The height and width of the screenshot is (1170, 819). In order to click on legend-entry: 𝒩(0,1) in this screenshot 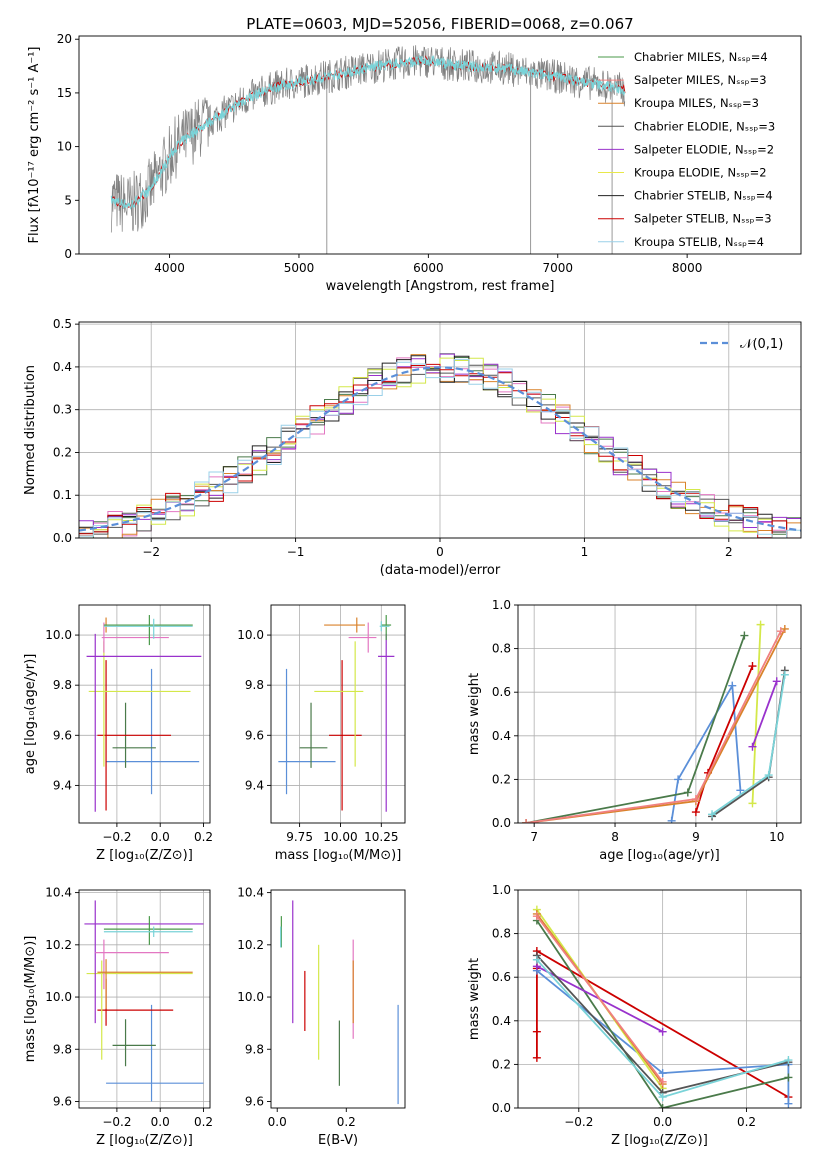, I will do `click(761, 344)`.